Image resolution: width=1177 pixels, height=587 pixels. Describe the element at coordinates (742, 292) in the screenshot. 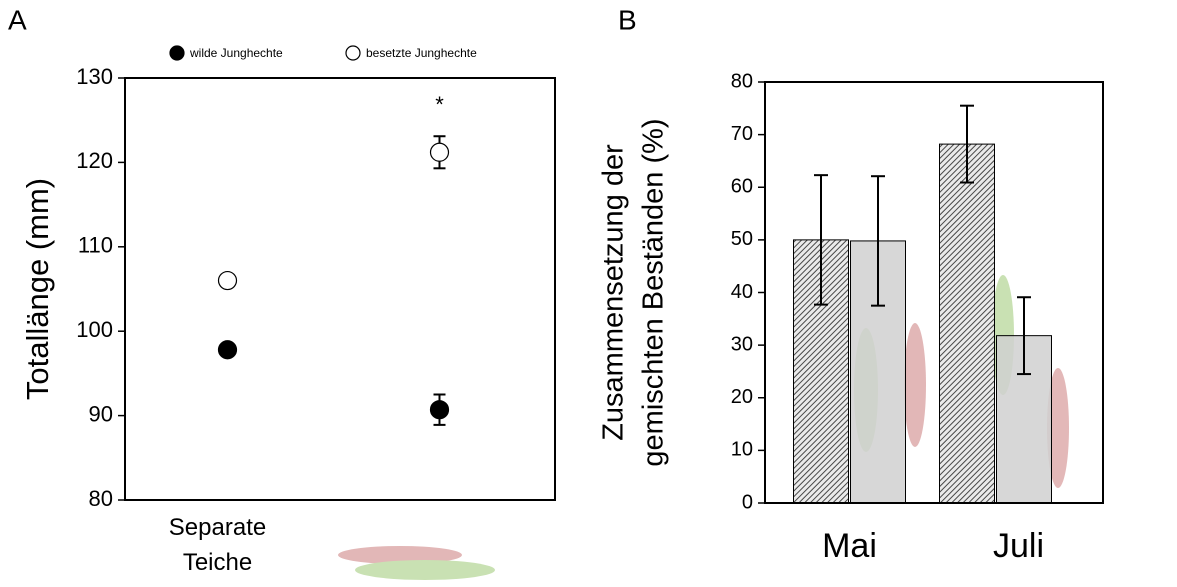

I see `y-tick-label: 40` at that location.